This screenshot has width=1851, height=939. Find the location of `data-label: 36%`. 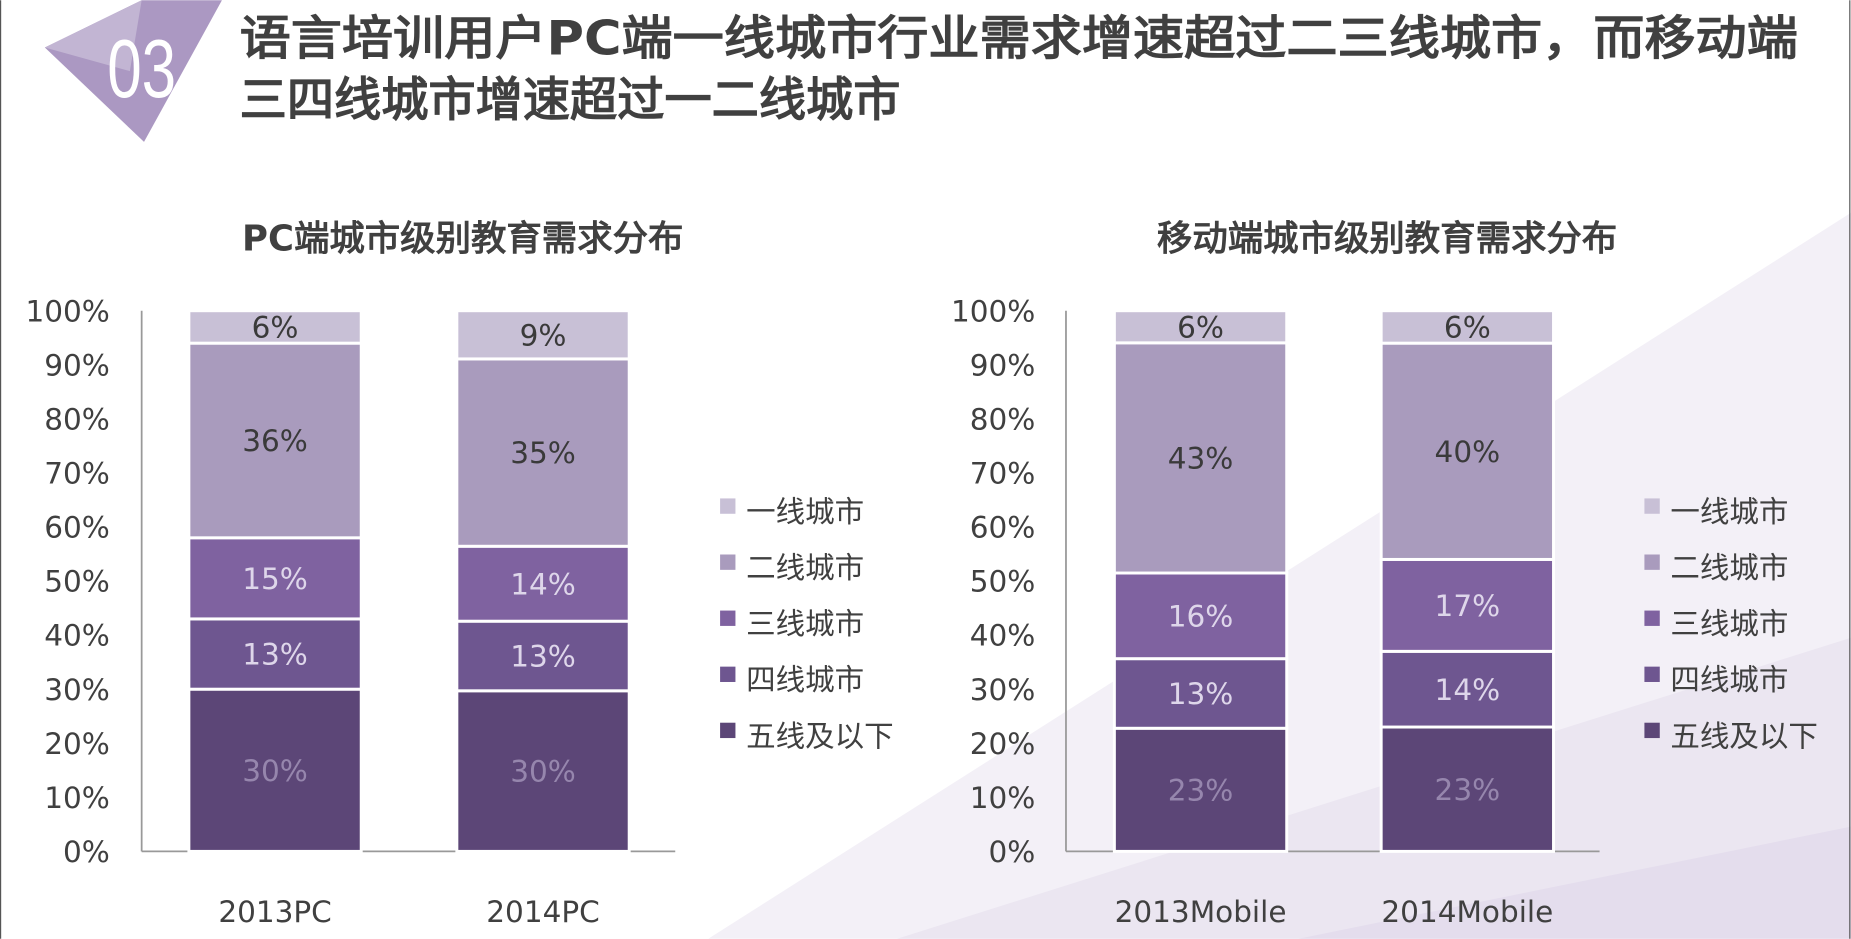

data-label: 36% is located at coordinates (275, 441).